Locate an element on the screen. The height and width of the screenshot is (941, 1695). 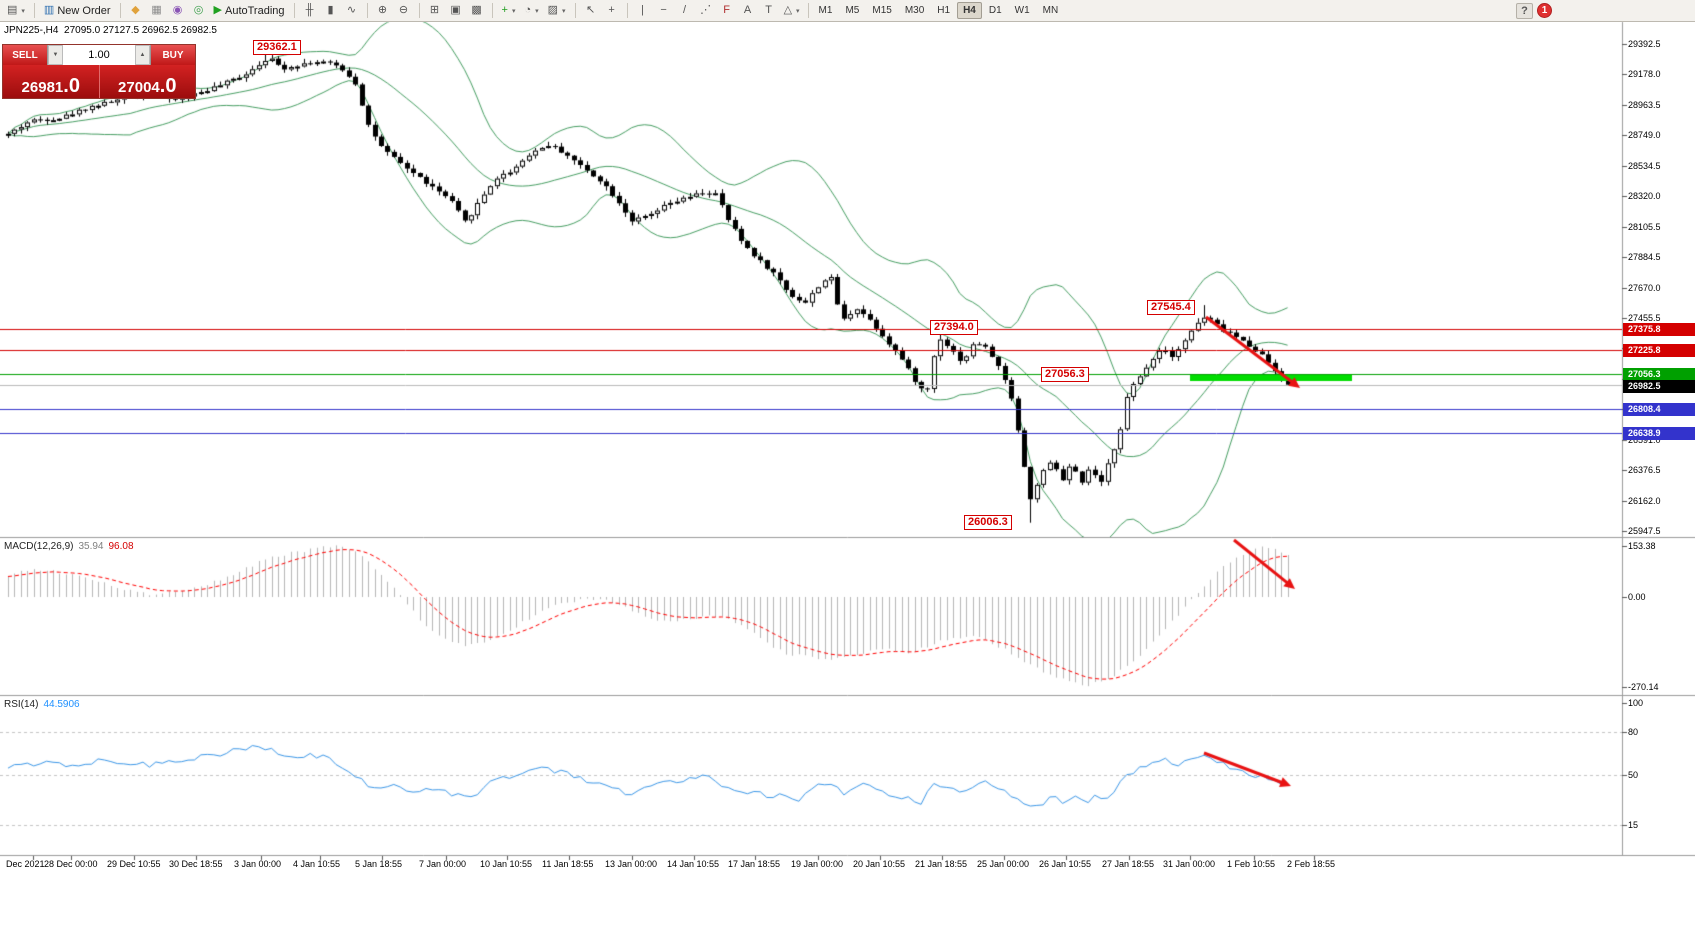
community-button: ◉ is located at coordinates (178, 11).